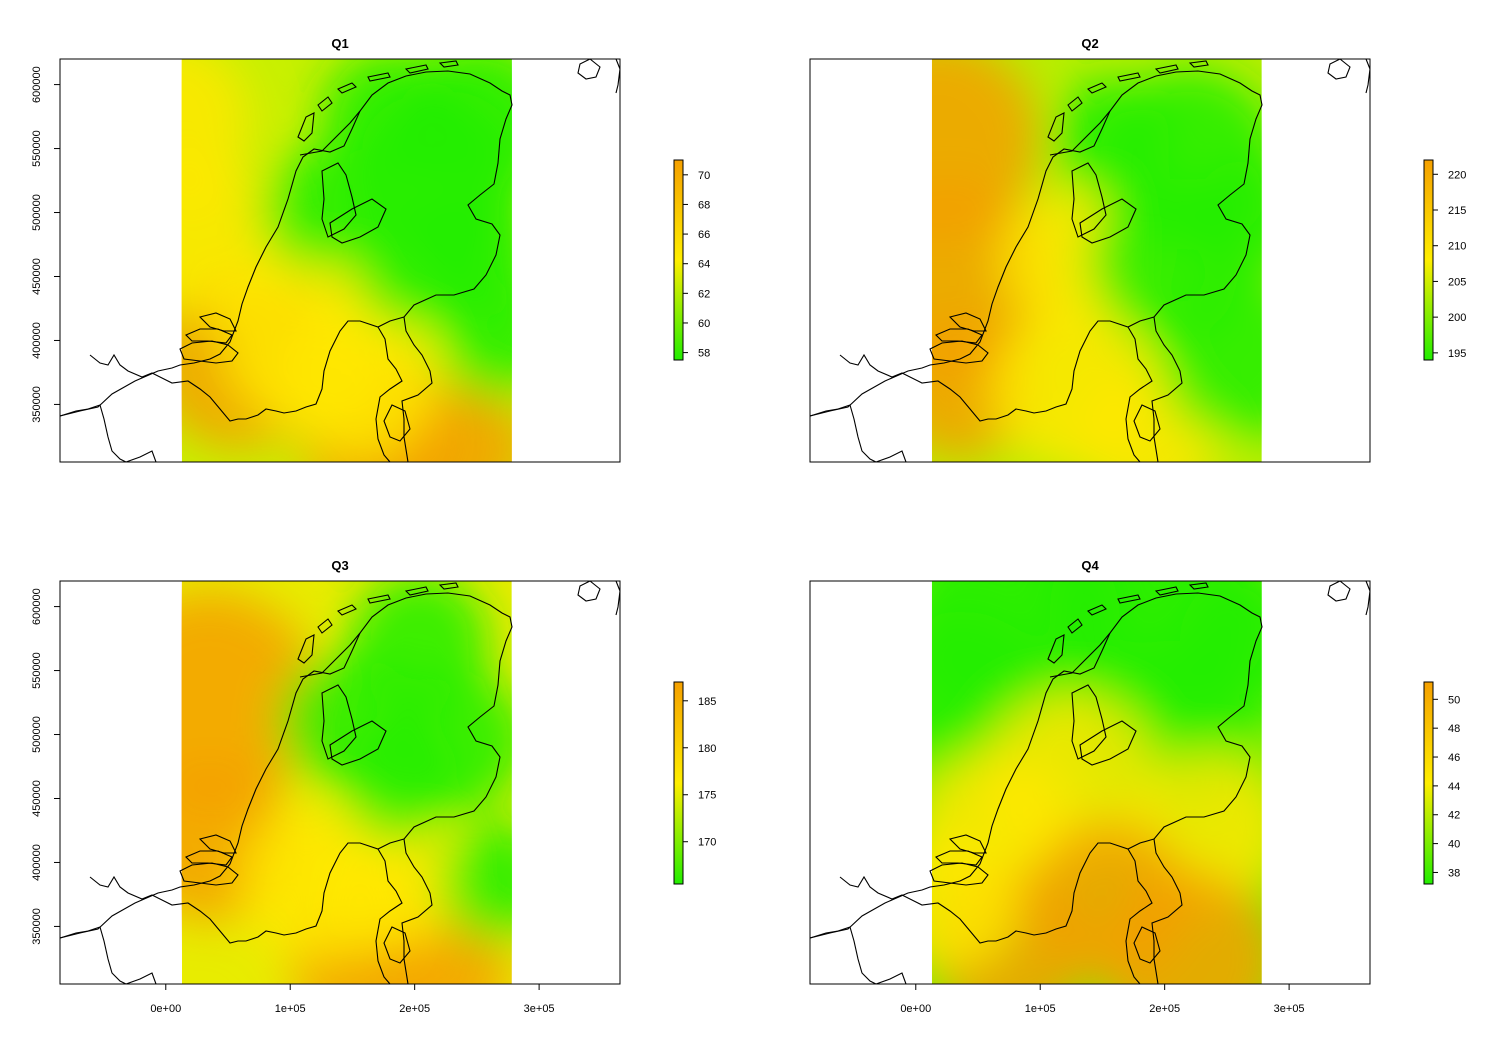  Describe the element at coordinates (339, 565) in the screenshot. I see `panel-title: Q3` at that location.